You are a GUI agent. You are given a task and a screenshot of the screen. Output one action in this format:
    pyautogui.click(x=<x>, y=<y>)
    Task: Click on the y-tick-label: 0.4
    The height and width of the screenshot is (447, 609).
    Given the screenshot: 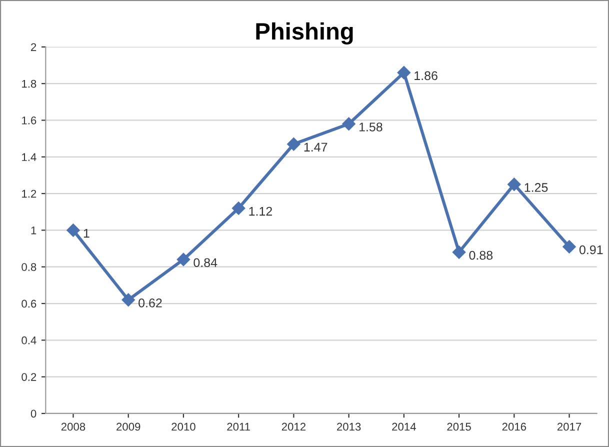 What is the action you would take?
    pyautogui.click(x=29, y=340)
    